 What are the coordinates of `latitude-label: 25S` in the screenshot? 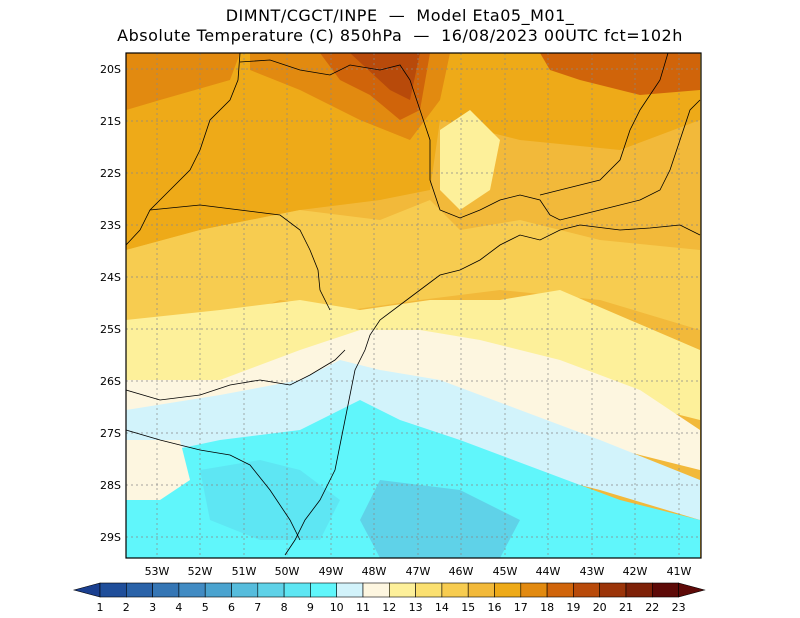 It's located at (110, 329).